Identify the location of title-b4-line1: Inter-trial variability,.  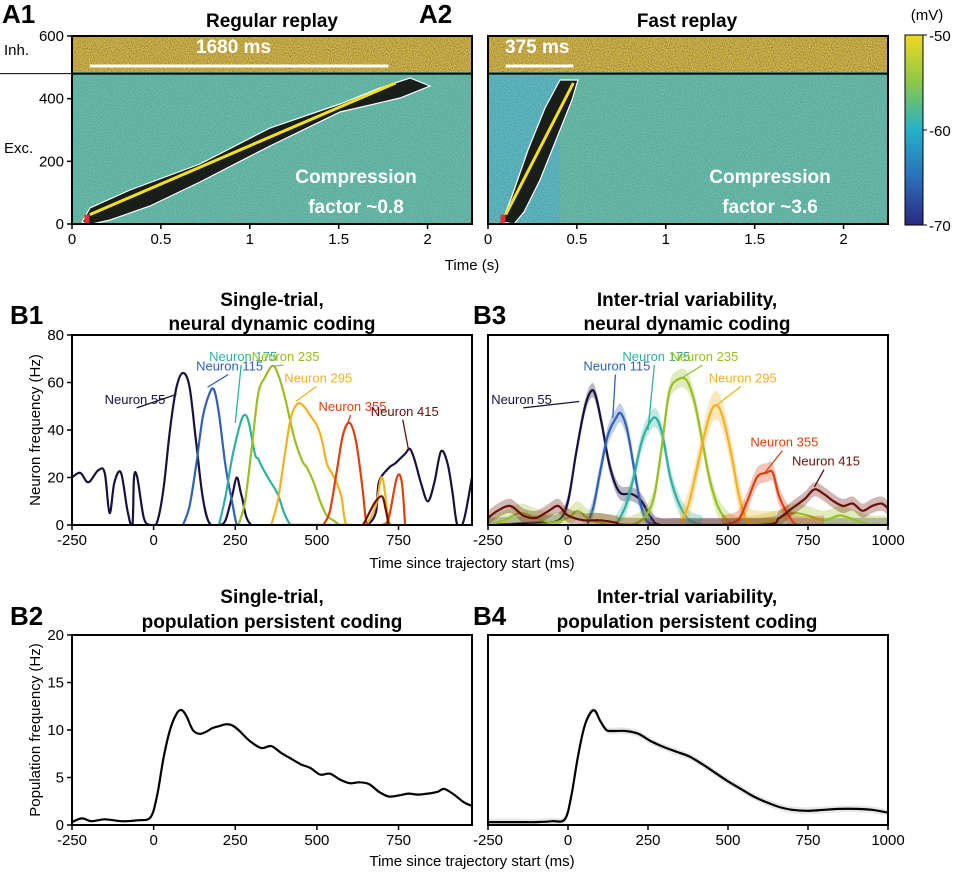
(687, 597).